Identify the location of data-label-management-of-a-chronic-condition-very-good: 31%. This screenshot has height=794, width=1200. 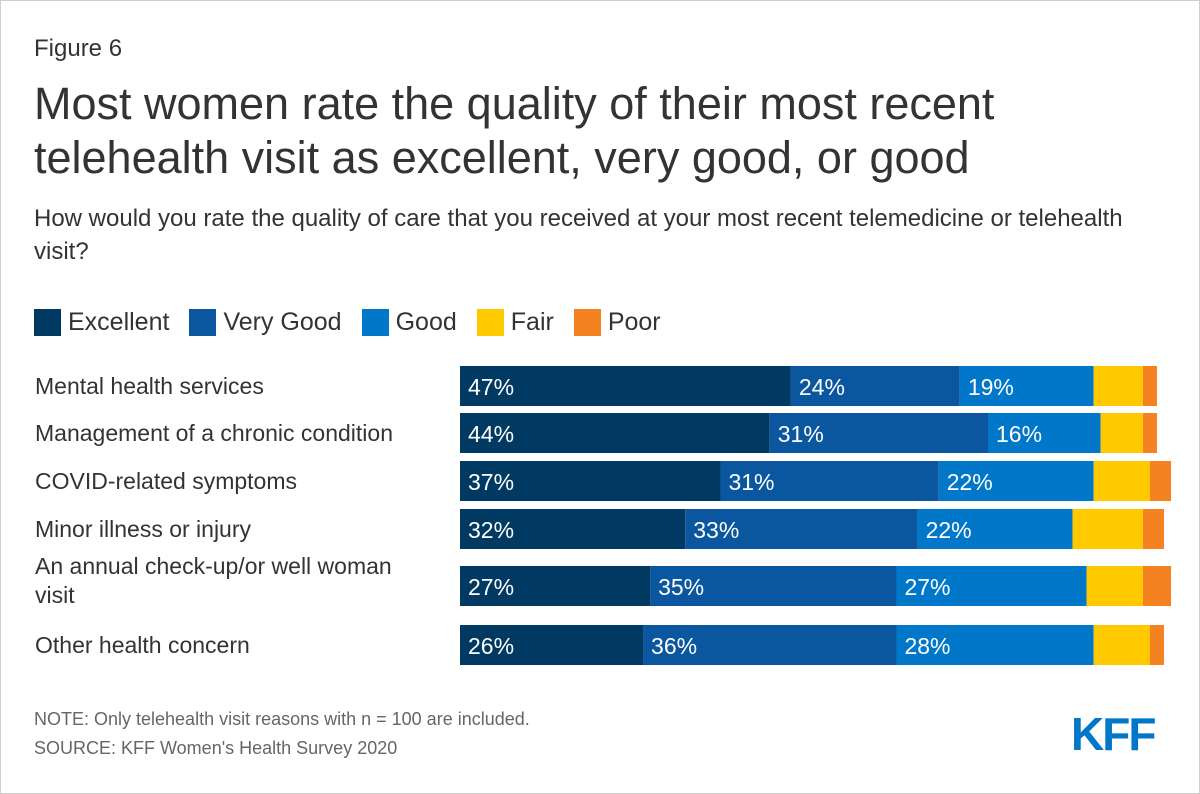
(801, 434).